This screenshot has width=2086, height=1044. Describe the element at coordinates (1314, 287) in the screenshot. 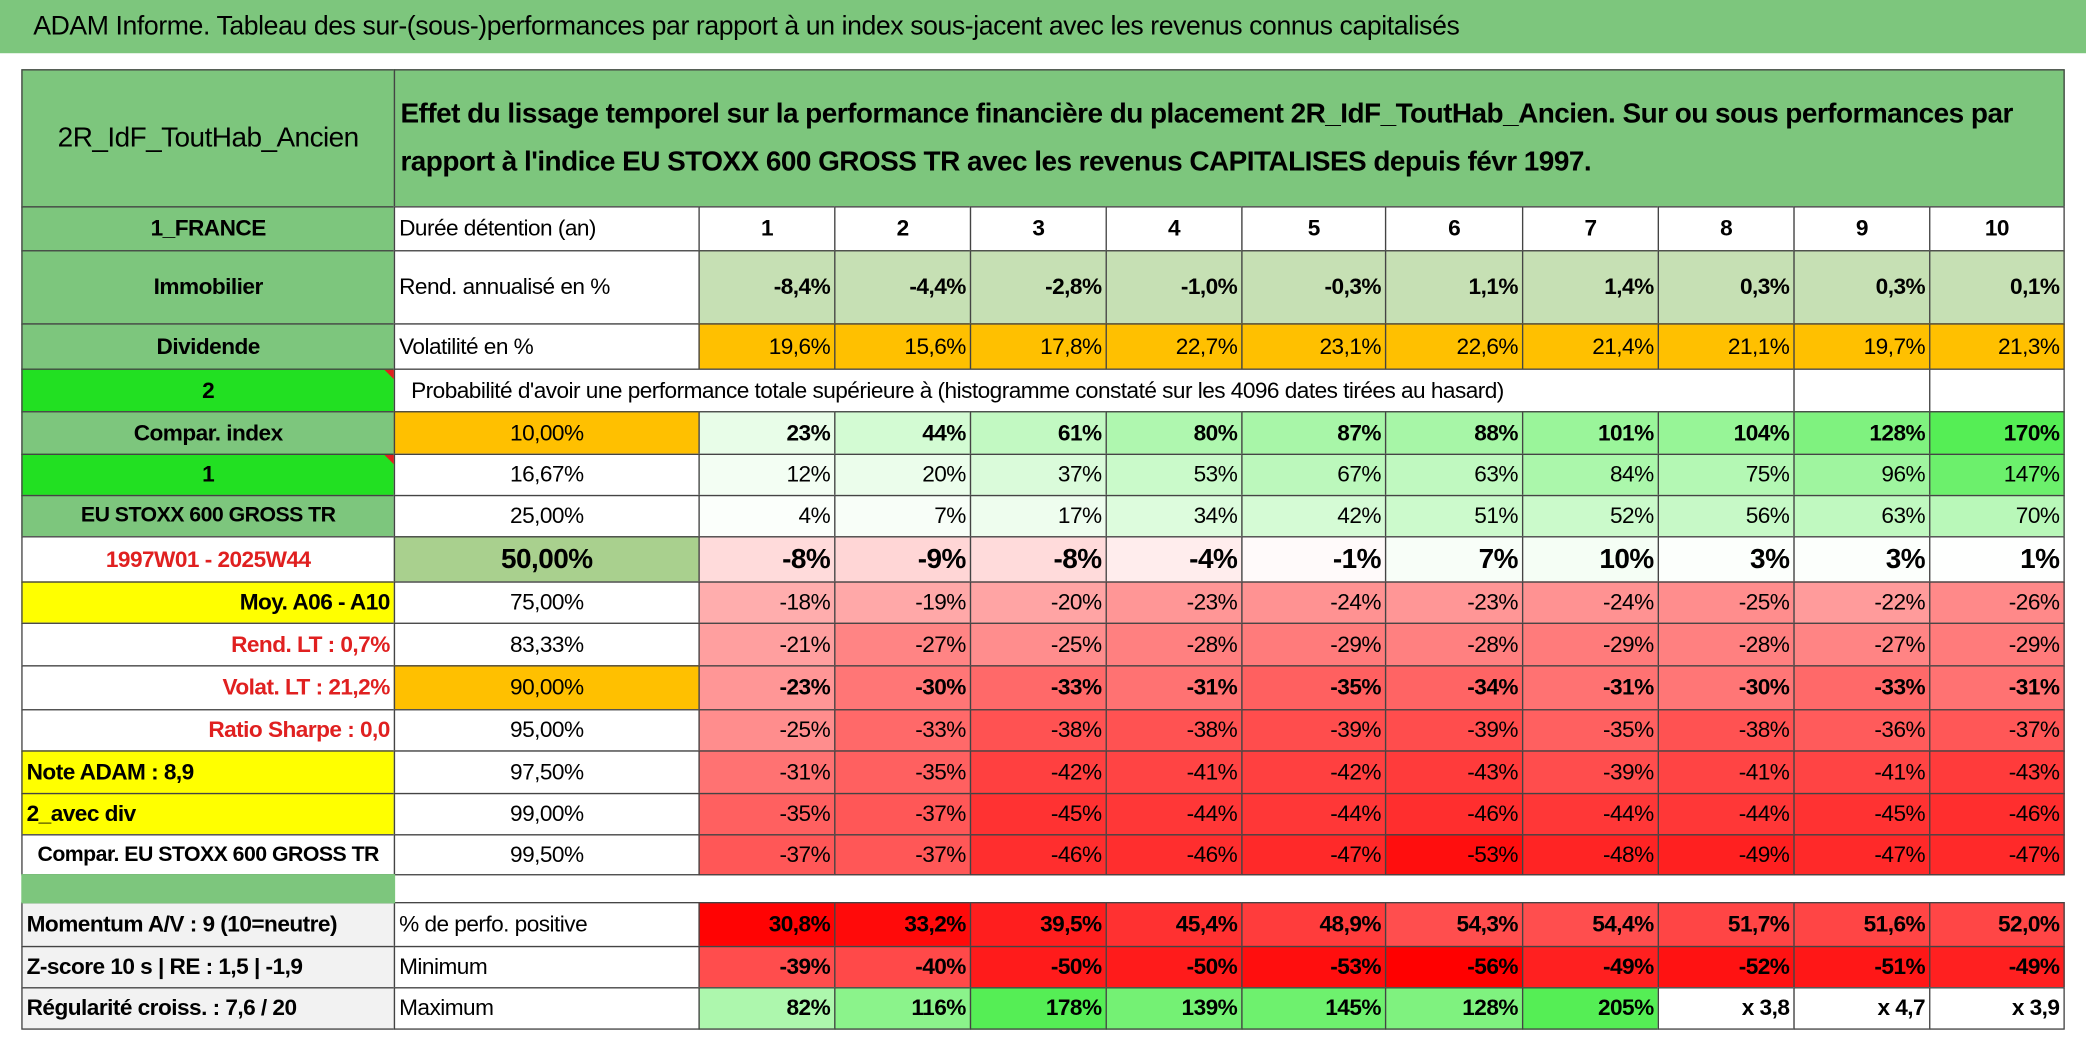

I see `value-cell: -0,3%` at that location.